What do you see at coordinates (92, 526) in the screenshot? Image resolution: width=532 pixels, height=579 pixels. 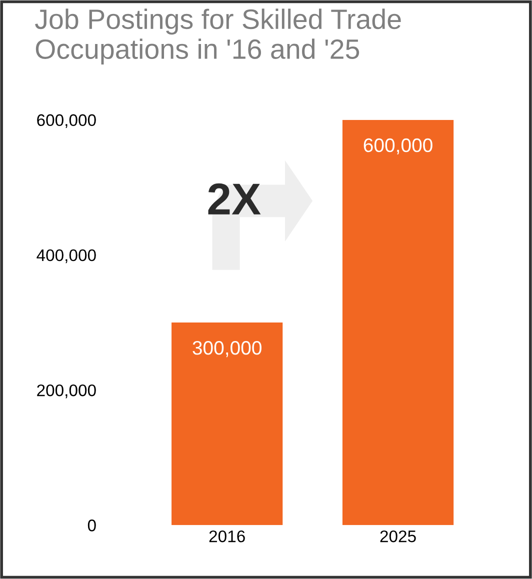 I see `y-tick-label: 0` at bounding box center [92, 526].